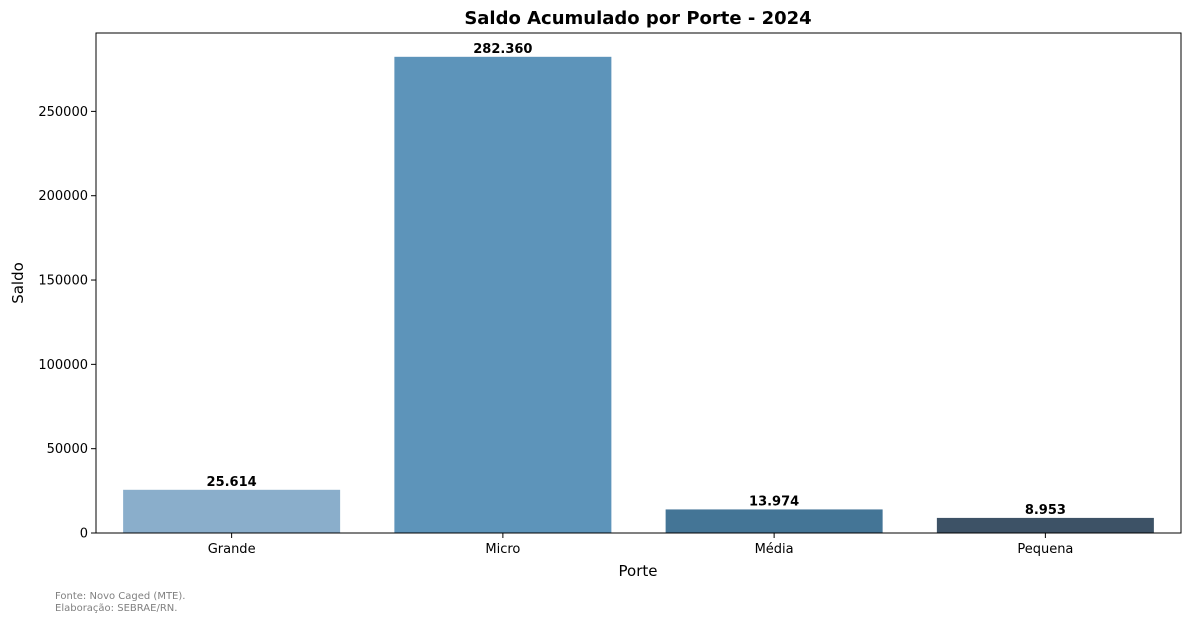 The image size is (1189, 625). Describe the element at coordinates (84, 534) in the screenshot. I see `y-tick-label-0: 0` at that location.